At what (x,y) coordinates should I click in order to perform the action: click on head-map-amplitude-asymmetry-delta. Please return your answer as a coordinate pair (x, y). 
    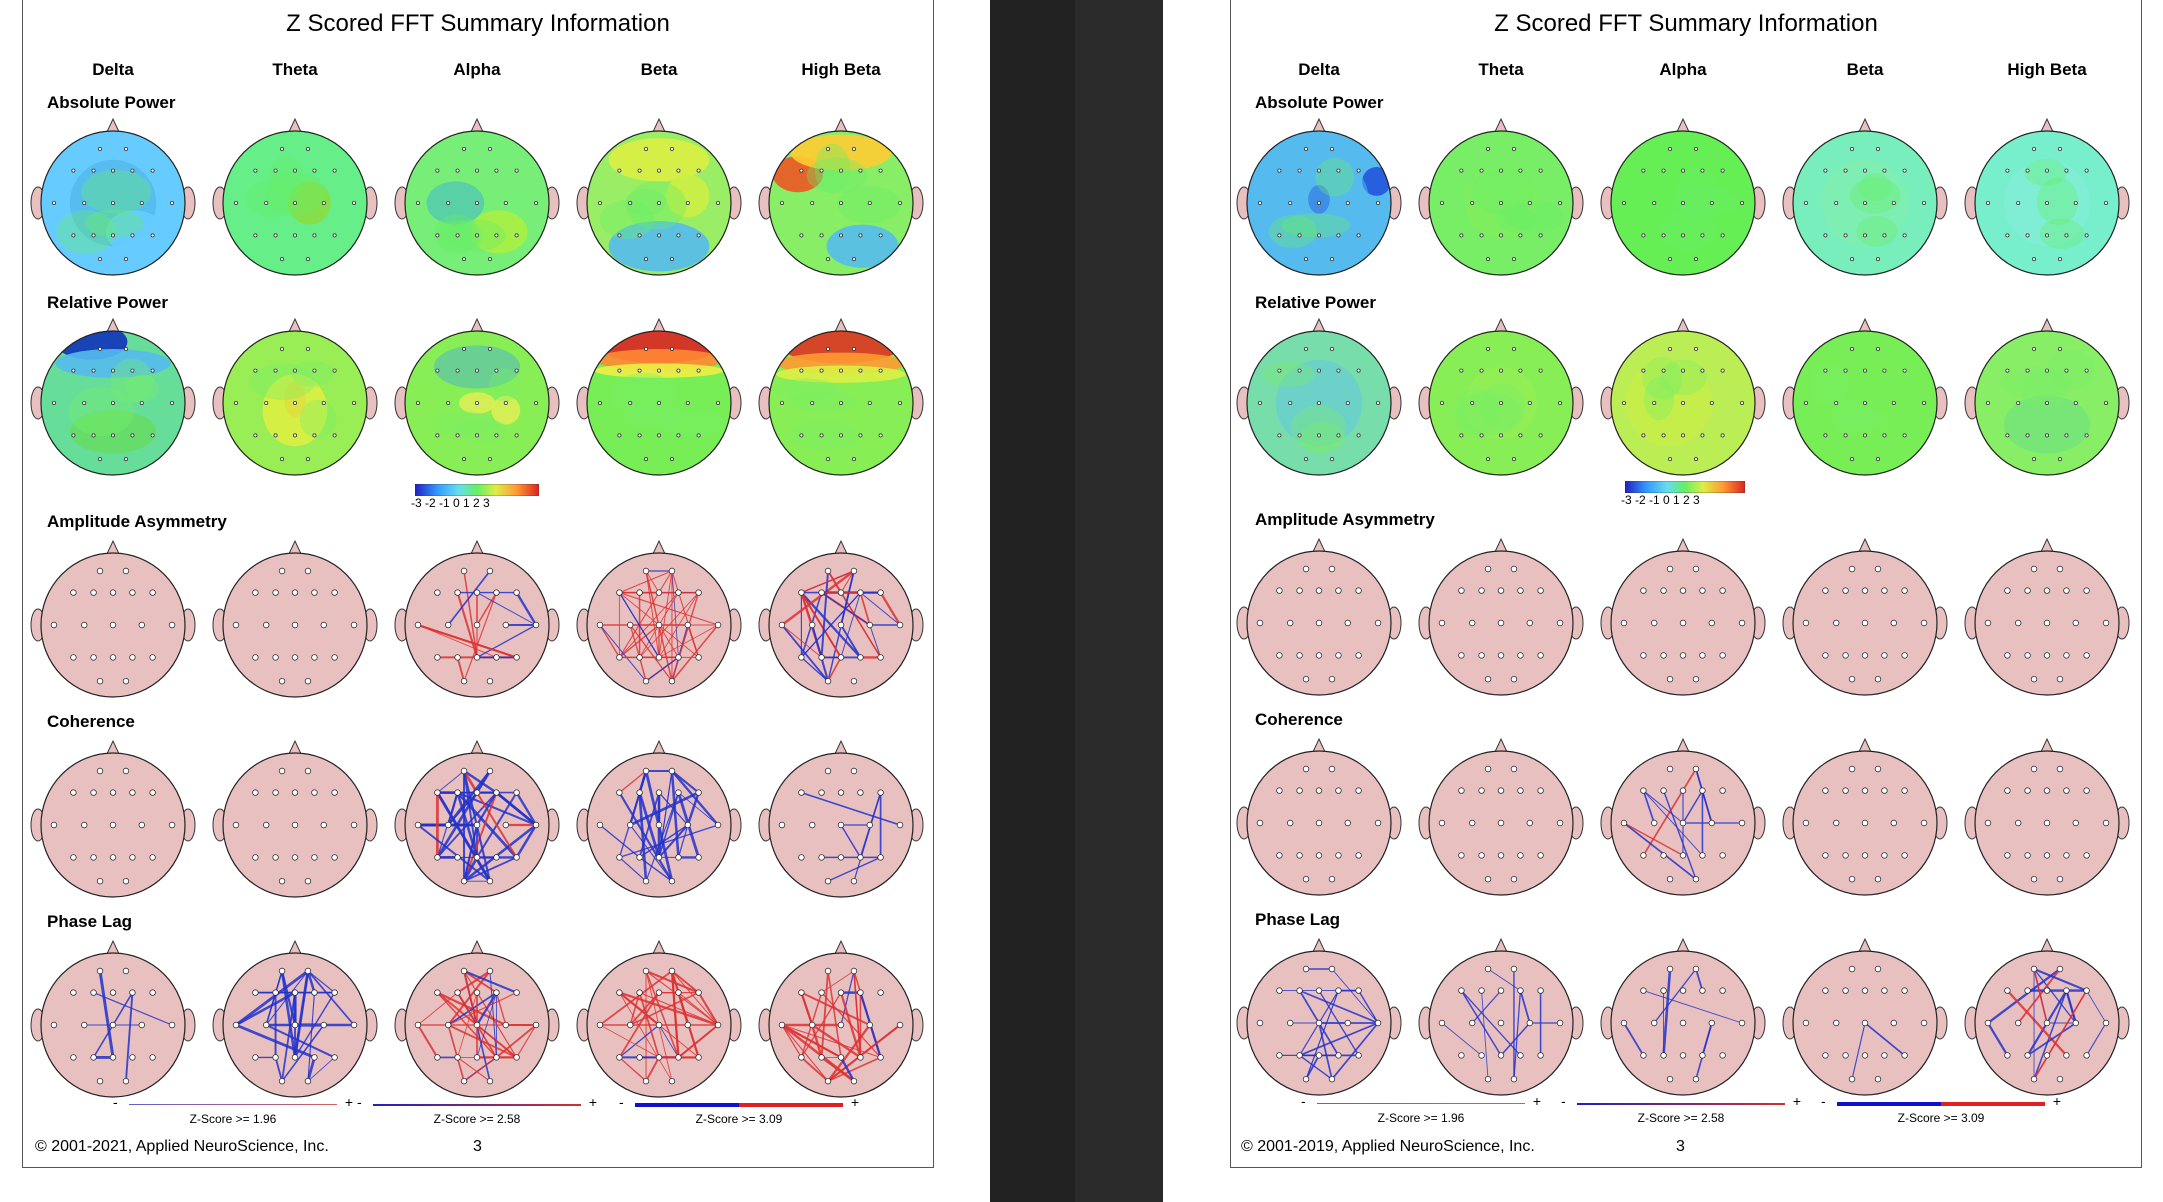
    Looking at the image, I should click on (1319, 618).